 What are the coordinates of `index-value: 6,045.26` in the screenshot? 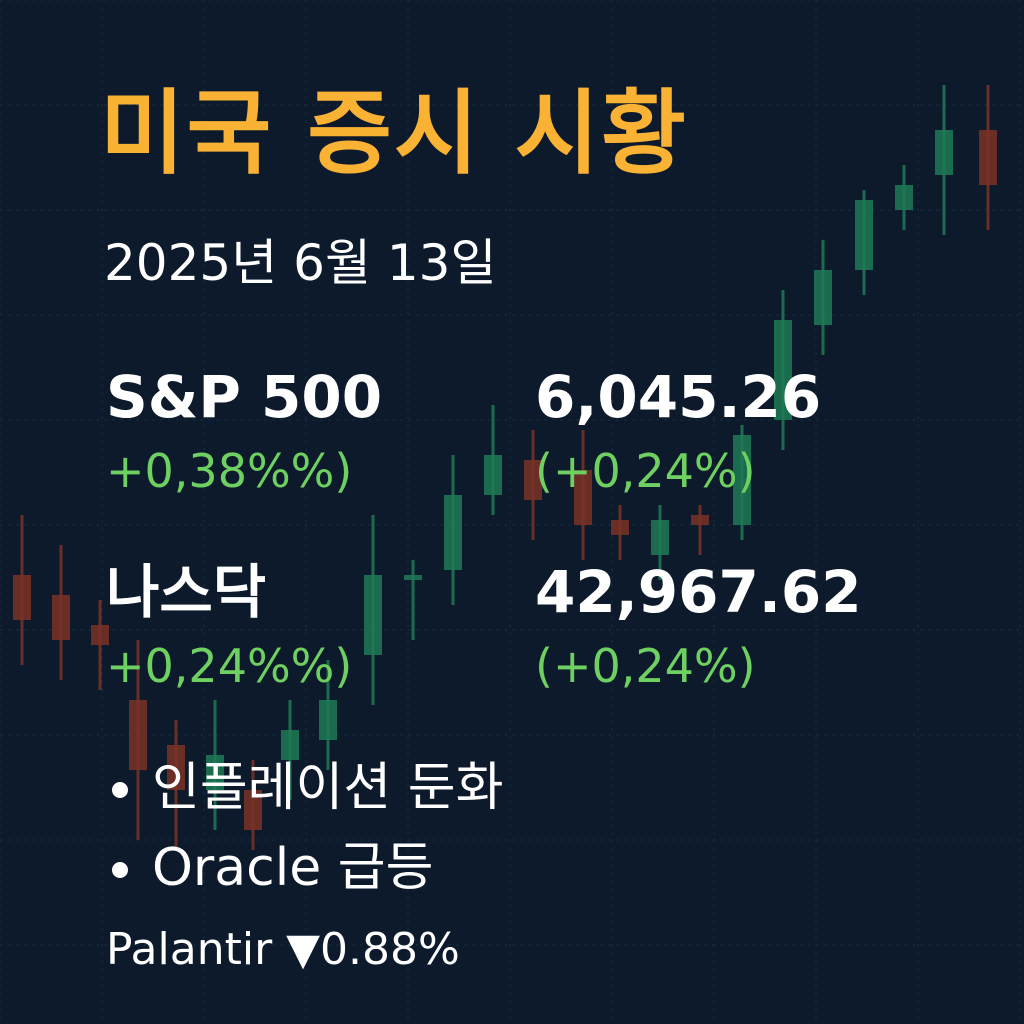 It's located at (678, 397).